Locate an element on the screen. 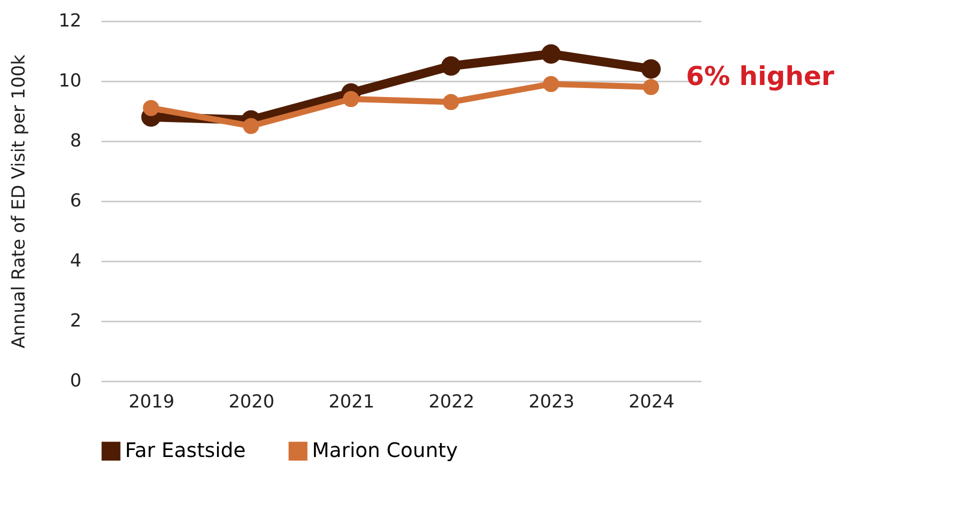  y-tick-label: 12 is located at coordinates (70, 21).